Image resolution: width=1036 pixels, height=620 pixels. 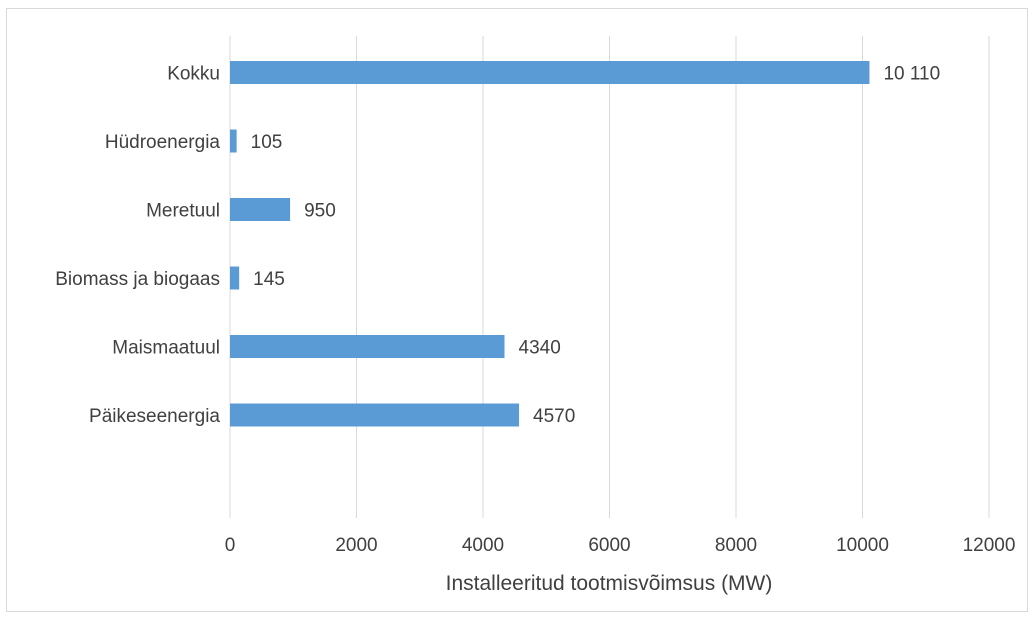 What do you see at coordinates (989, 545) in the screenshot?
I see `x-tick-label: 12000` at bounding box center [989, 545].